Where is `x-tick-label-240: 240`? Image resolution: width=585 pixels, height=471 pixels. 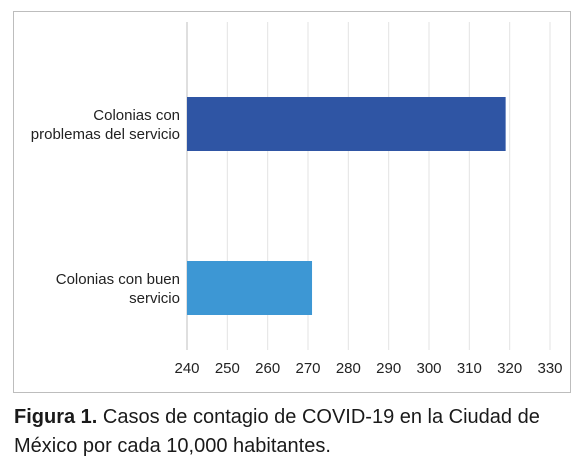 x-tick-label-240: 240 is located at coordinates (186, 368).